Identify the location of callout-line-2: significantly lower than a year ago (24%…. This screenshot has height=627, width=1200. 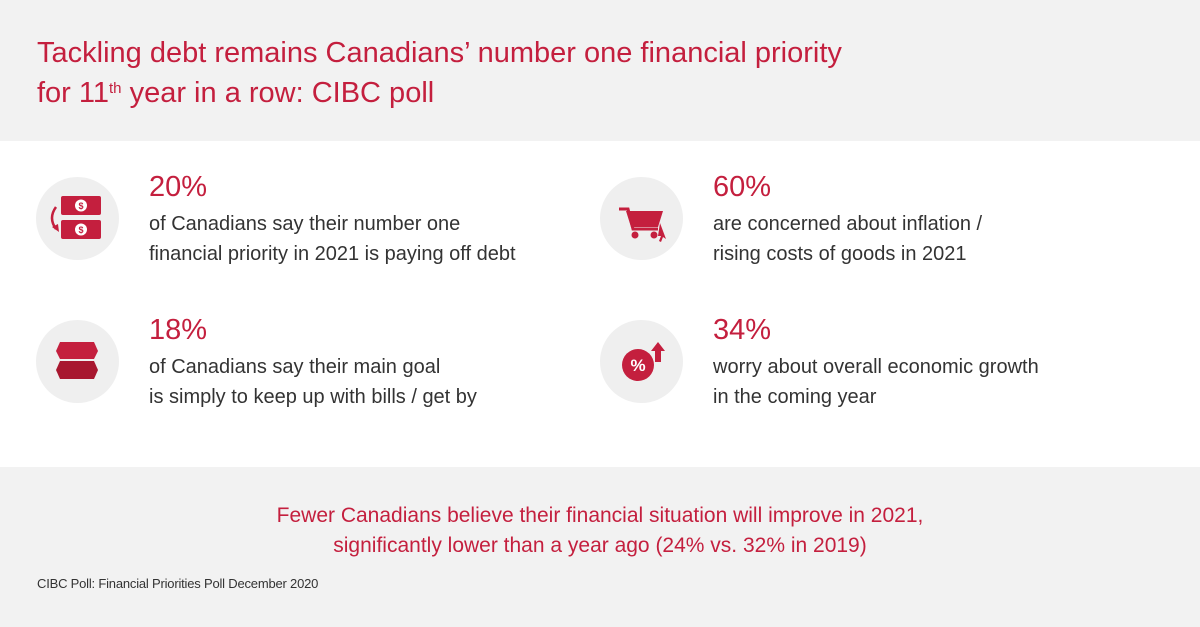
(600, 545).